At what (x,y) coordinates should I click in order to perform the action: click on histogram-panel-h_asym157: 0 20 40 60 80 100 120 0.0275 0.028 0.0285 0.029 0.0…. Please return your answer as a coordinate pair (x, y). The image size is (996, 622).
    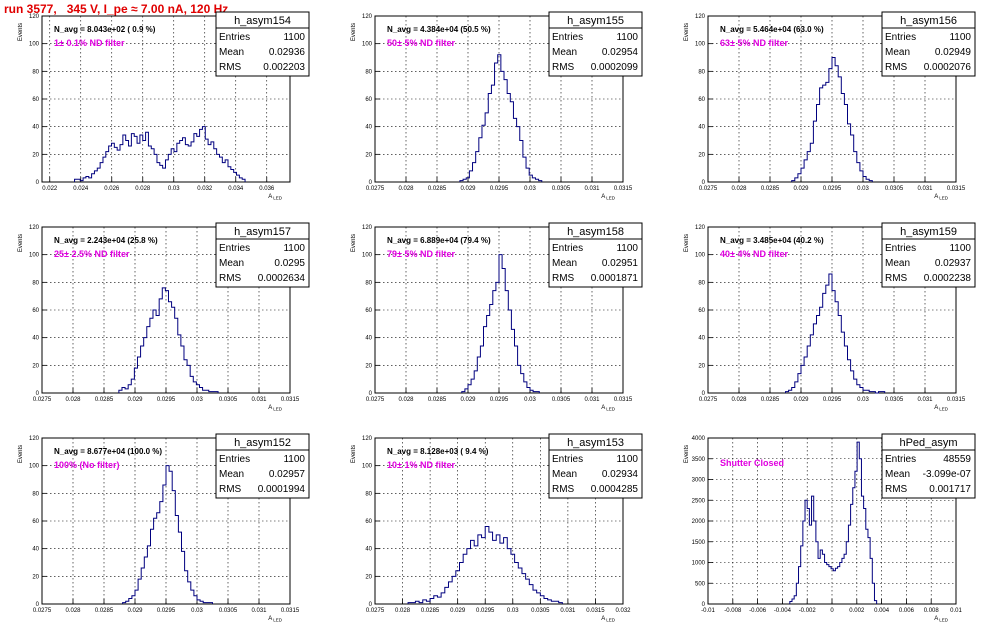
    Looking at the image, I should click on (164, 317).